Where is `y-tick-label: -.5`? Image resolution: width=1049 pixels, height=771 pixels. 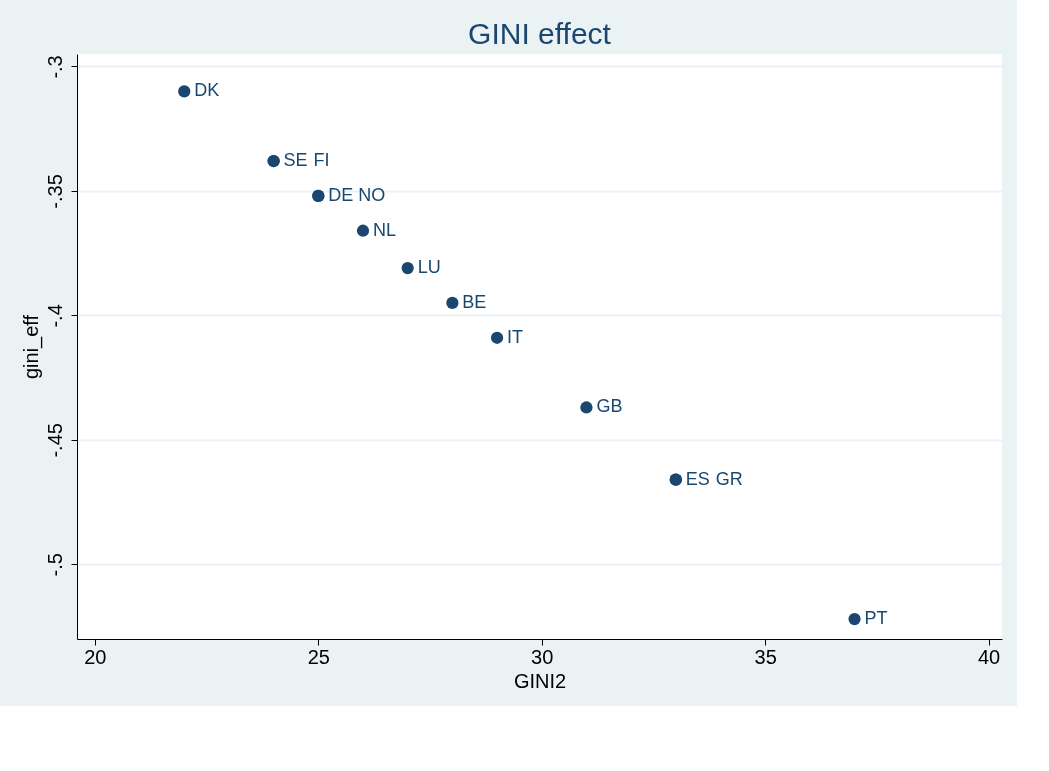
y-tick-label: -.5 is located at coordinates (54, 565).